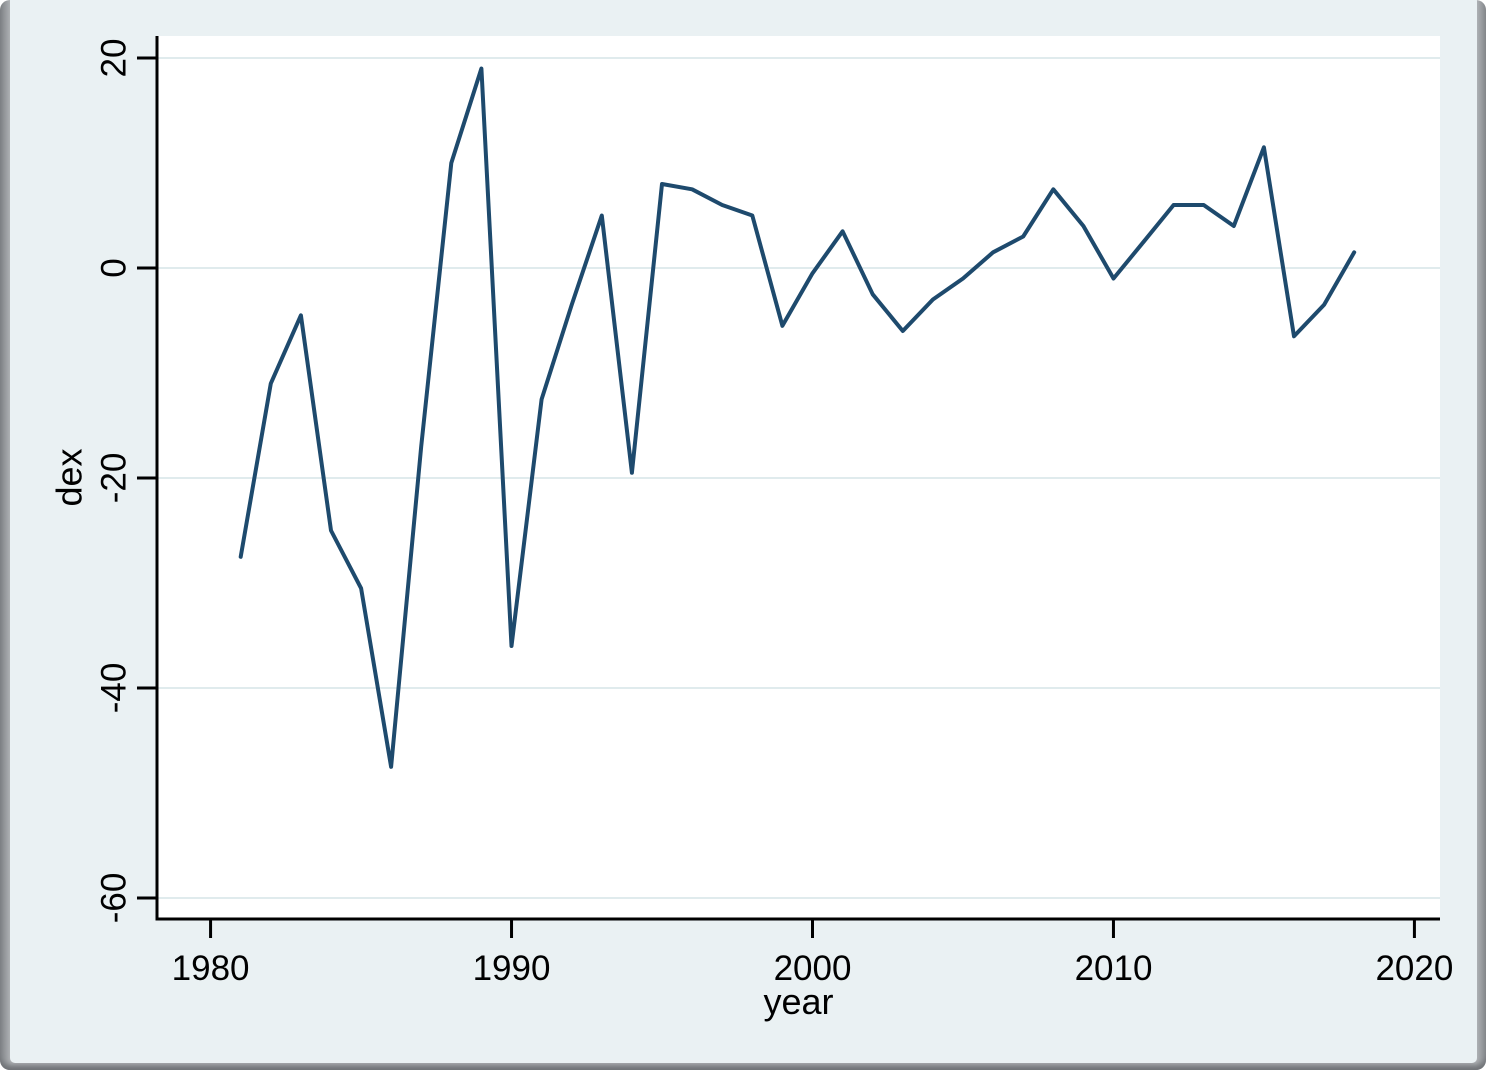 The height and width of the screenshot is (1070, 1486). Describe the element at coordinates (211, 968) in the screenshot. I see `x-tick-label: 1980` at that location.